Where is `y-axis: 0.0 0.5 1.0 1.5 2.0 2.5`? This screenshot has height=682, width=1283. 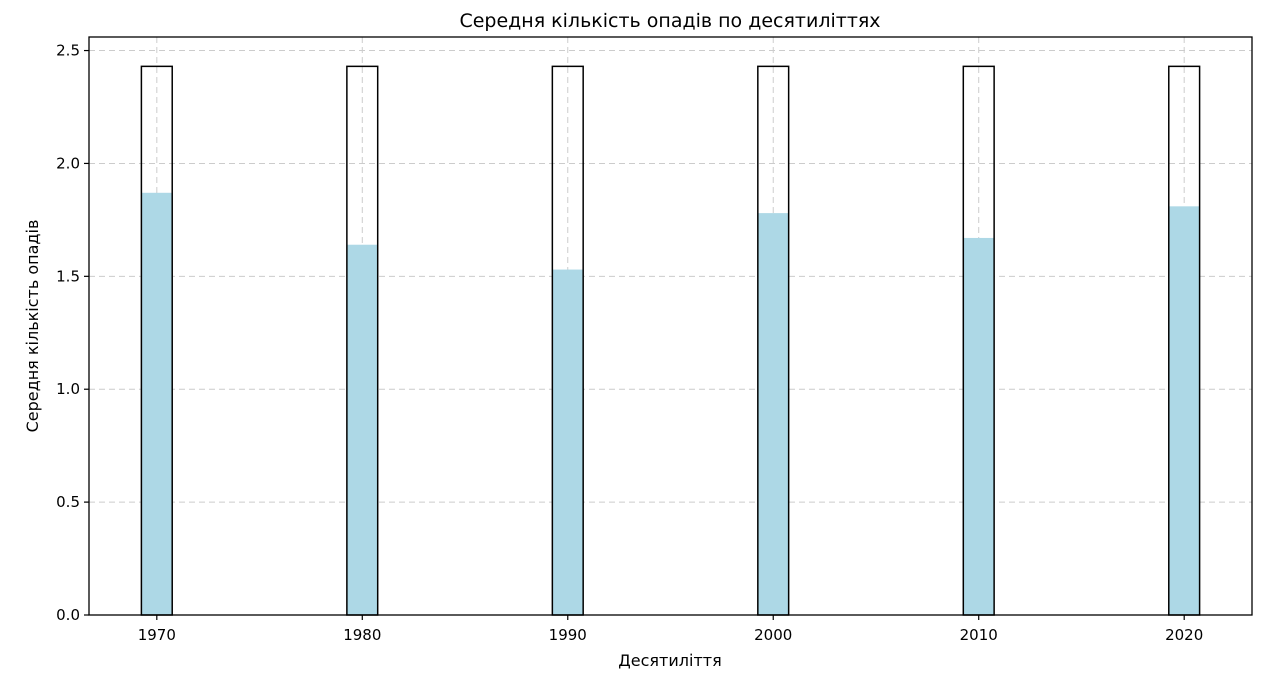
y-axis: 0.0 0.5 1.0 1.5 2.0 2.5 is located at coordinates (72, 333).